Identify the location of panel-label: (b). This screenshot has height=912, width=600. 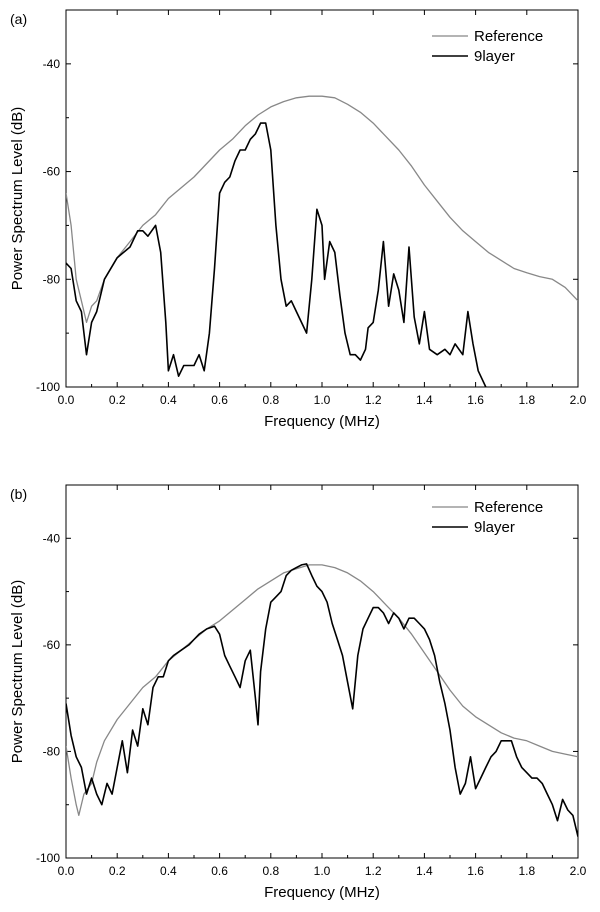
(18, 494).